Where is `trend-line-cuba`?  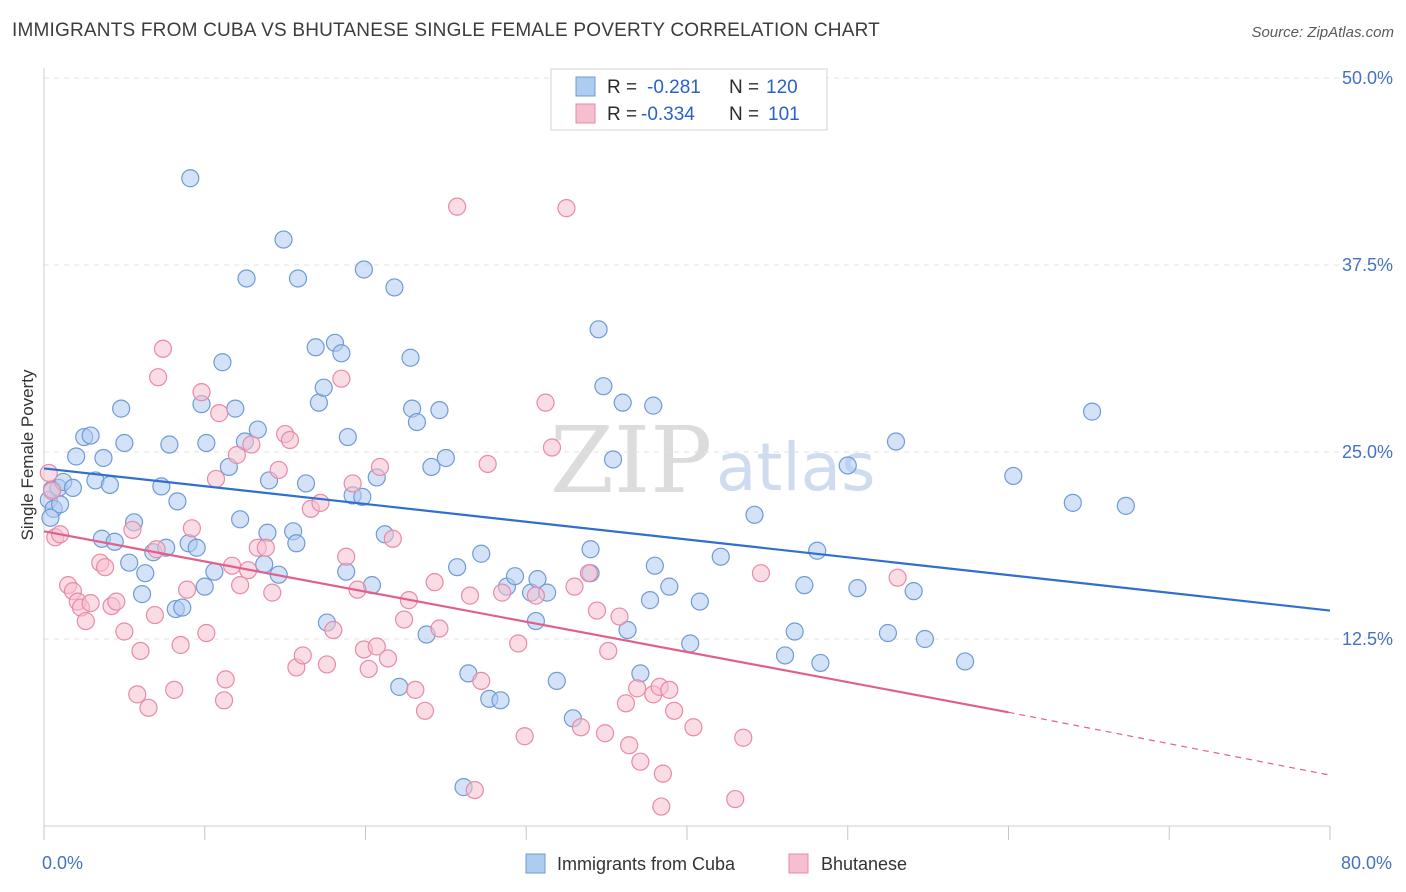
trend-line-cuba is located at coordinates (687, 539).